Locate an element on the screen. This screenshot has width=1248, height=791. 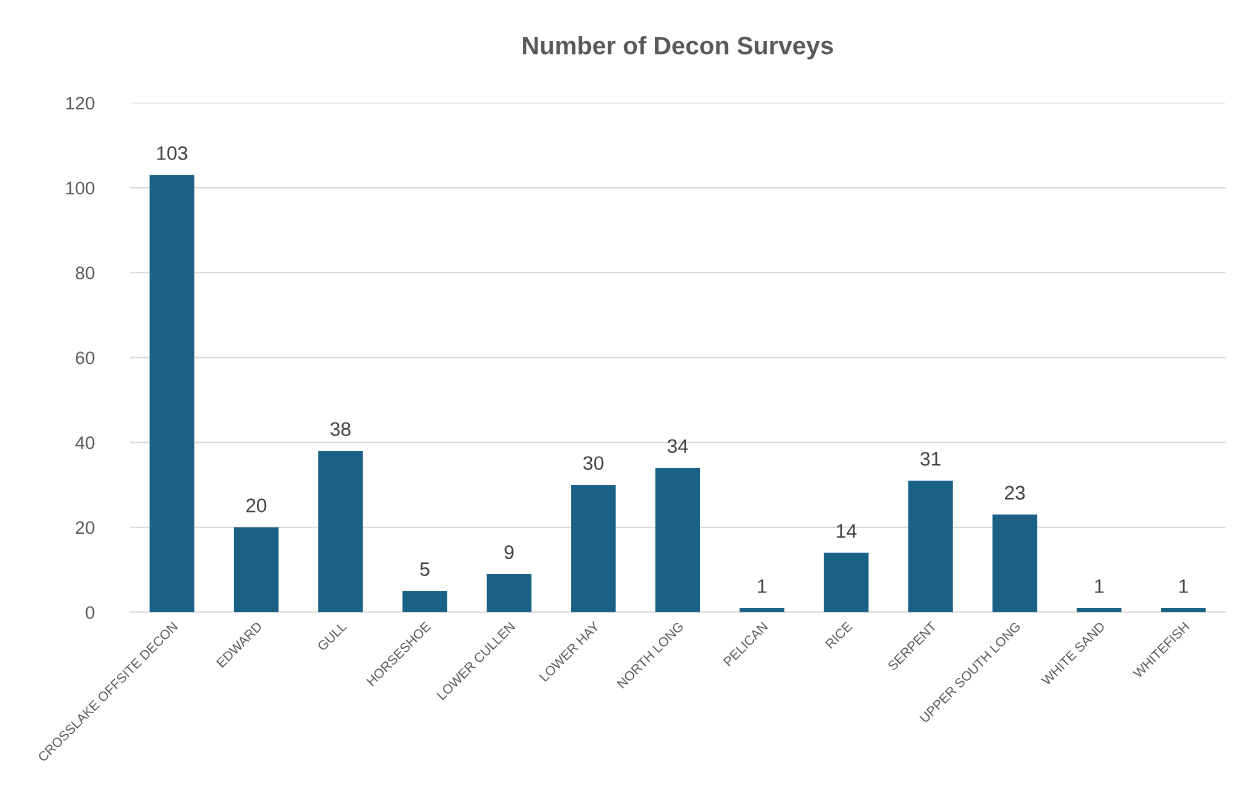
data-label: 30 is located at coordinates (593, 463).